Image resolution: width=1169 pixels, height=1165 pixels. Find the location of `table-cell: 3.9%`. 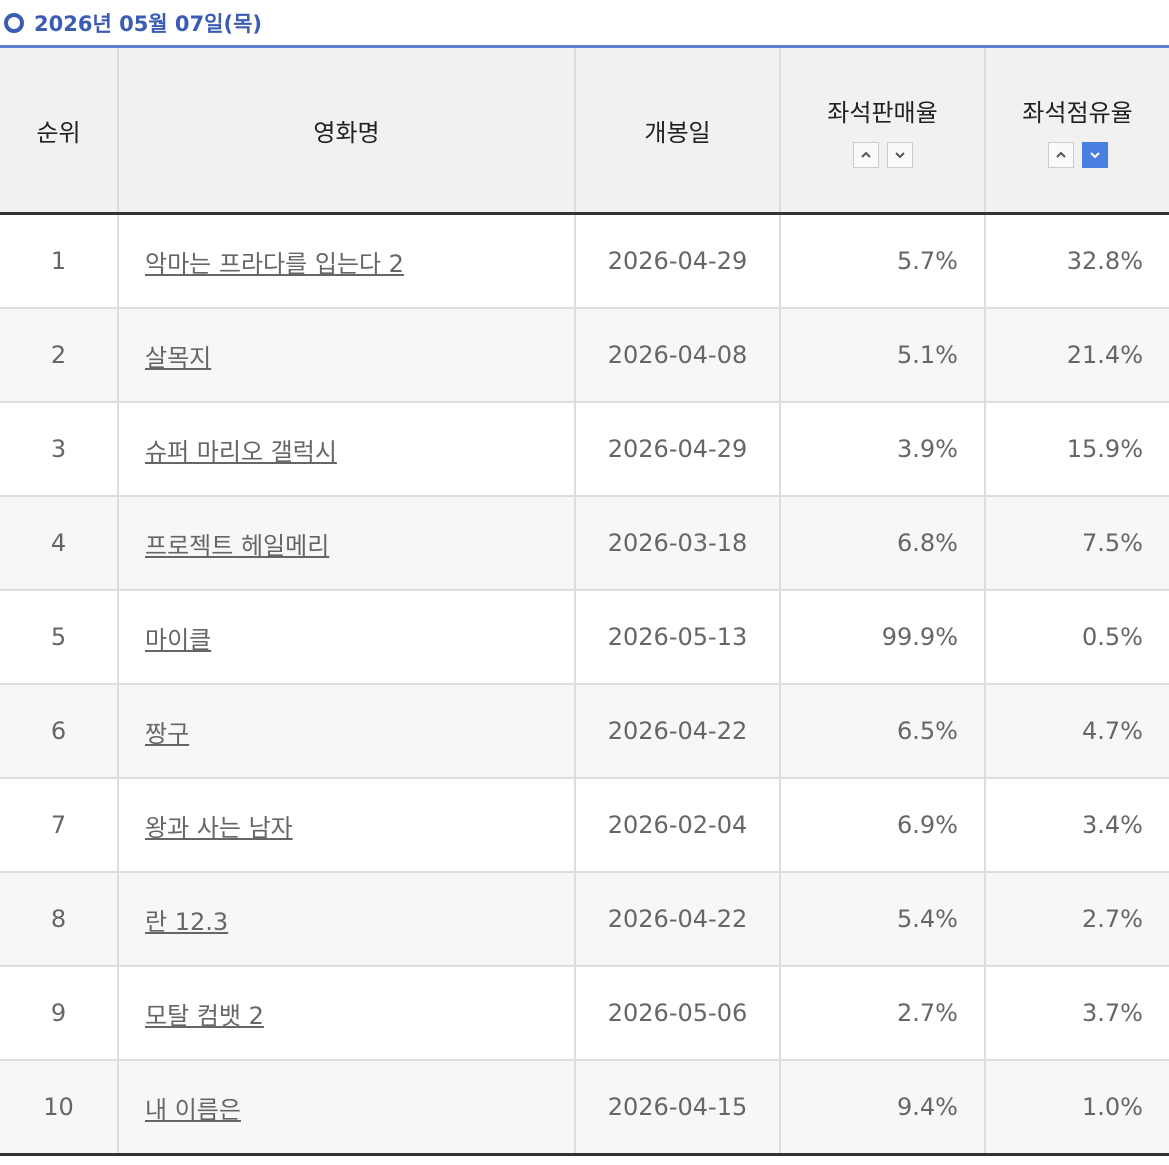

table-cell: 3.9% is located at coordinates (882, 448).